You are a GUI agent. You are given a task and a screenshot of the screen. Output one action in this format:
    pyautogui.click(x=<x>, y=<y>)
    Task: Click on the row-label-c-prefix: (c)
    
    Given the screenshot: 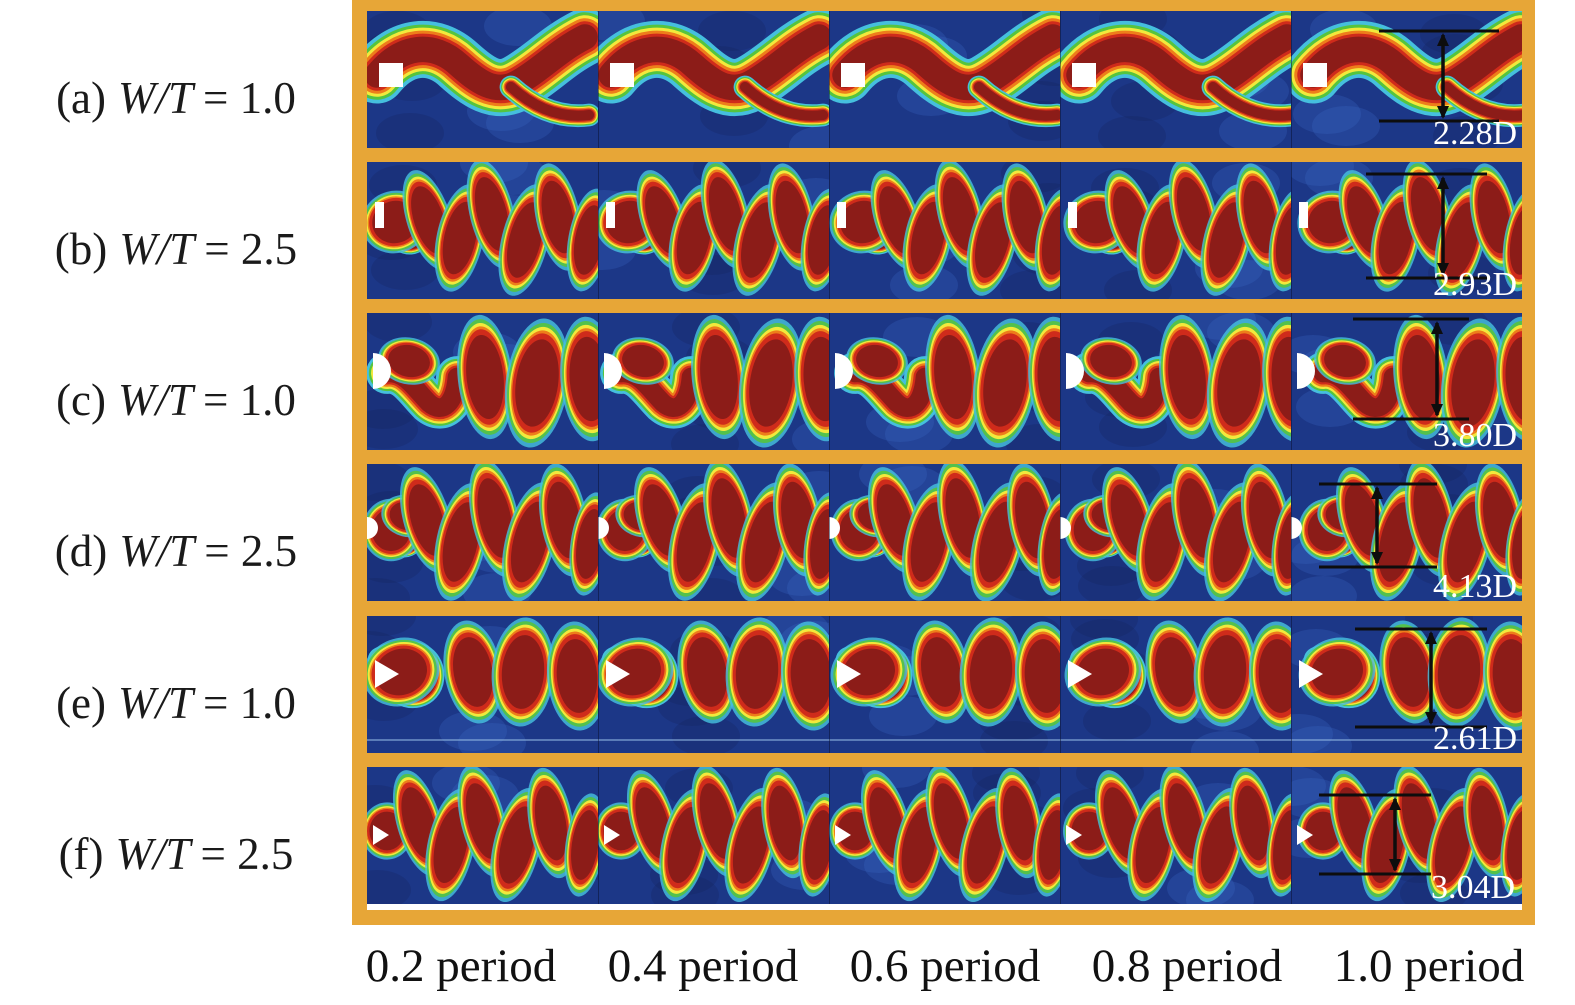 What is the action you would take?
    pyautogui.click(x=81, y=399)
    